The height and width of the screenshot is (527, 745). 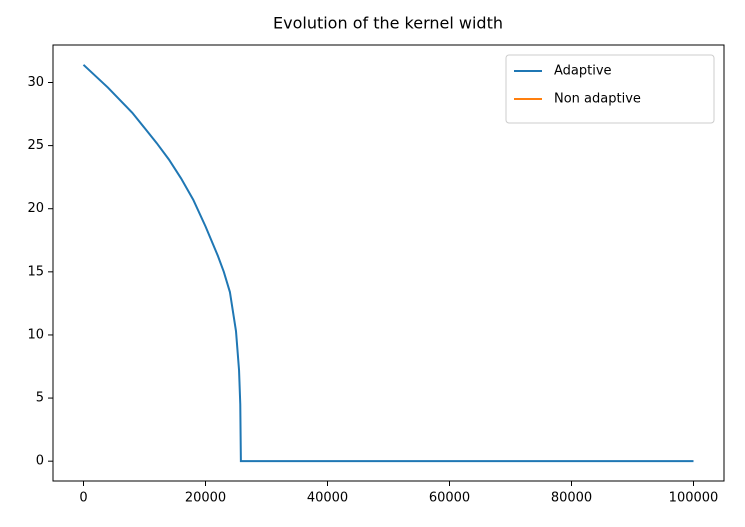 I want to click on x-tick-label: 0, so click(x=83, y=498).